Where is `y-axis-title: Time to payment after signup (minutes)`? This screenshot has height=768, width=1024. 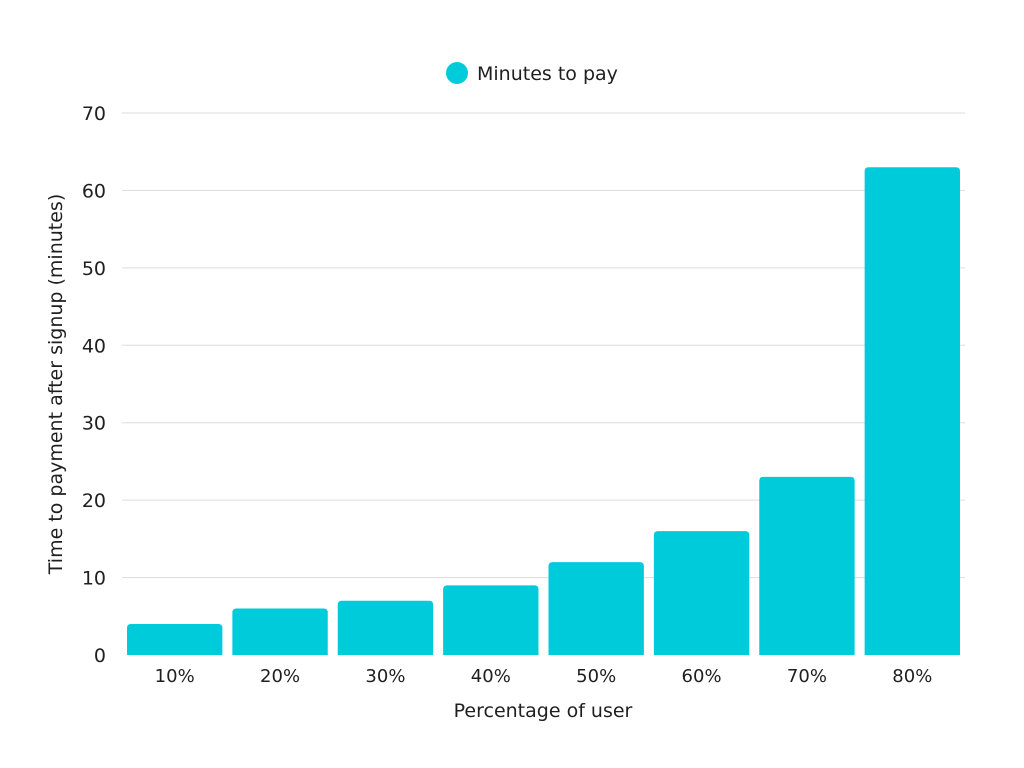 y-axis-title: Time to payment after signup (minutes) is located at coordinates (56, 384).